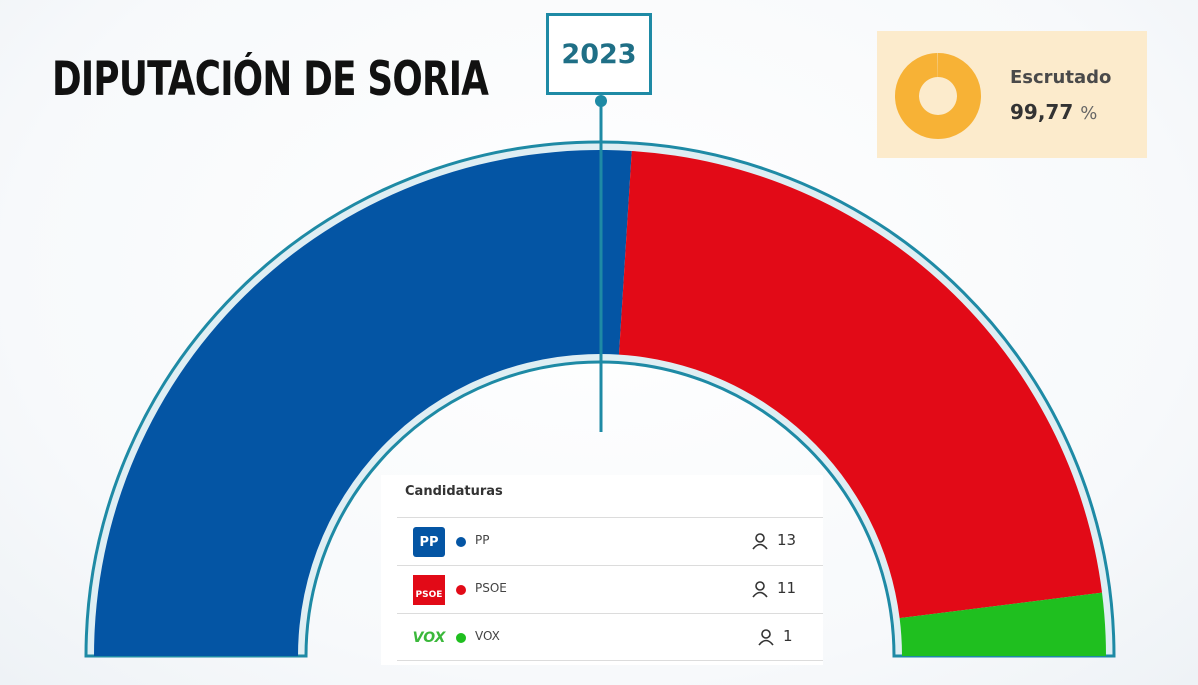  What do you see at coordinates (461, 542) in the screenshot?
I see `pp-color-dot` at bounding box center [461, 542].